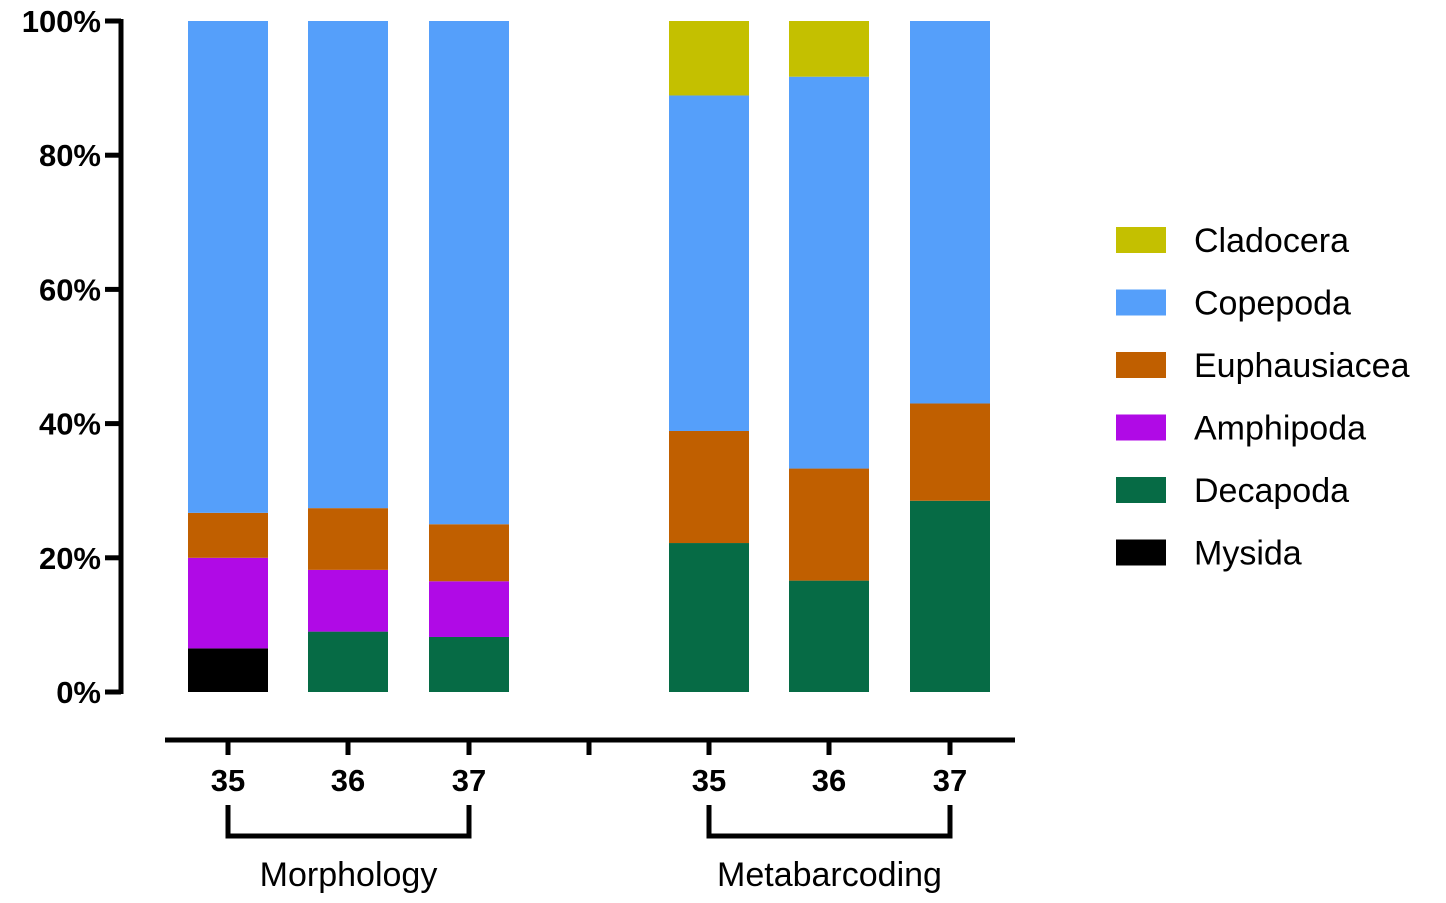 The image size is (1446, 903). I want to click on legend-label-amphipoda: Amphipoda, so click(1280, 429).